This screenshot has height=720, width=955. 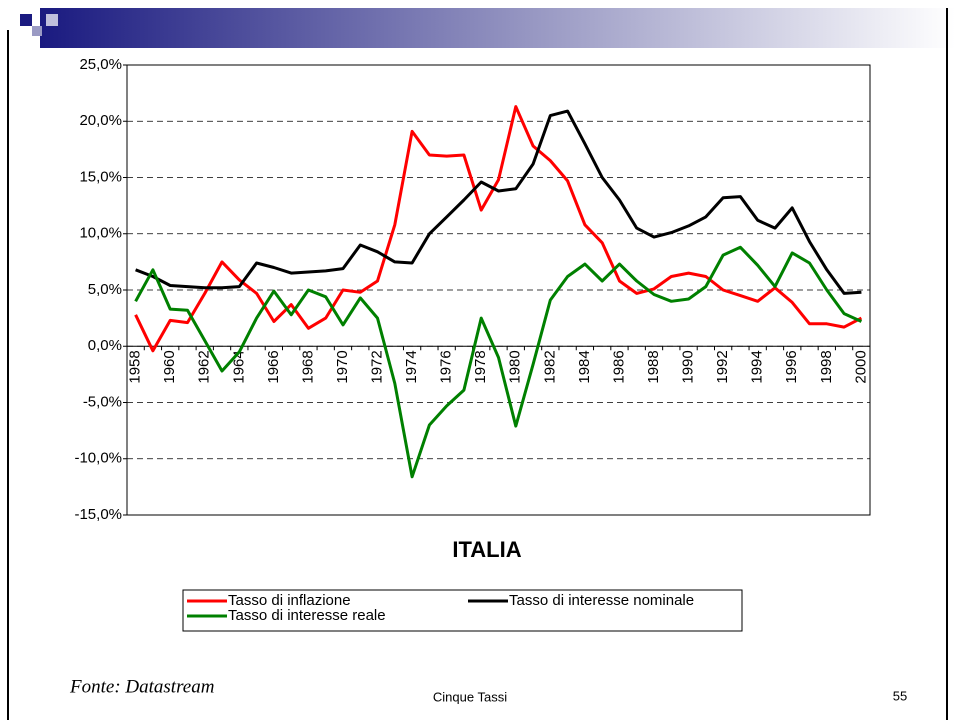 What do you see at coordinates (653, 366) in the screenshot?
I see `x-tick-label: 1988` at bounding box center [653, 366].